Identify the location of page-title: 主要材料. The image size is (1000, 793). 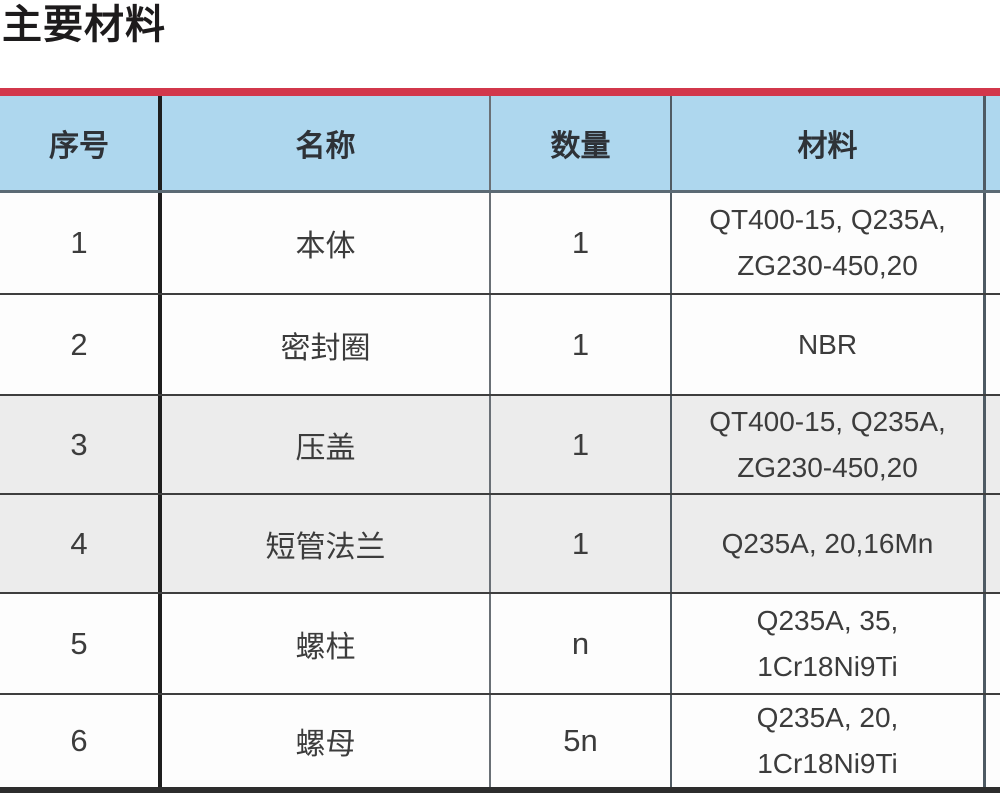
(84, 25).